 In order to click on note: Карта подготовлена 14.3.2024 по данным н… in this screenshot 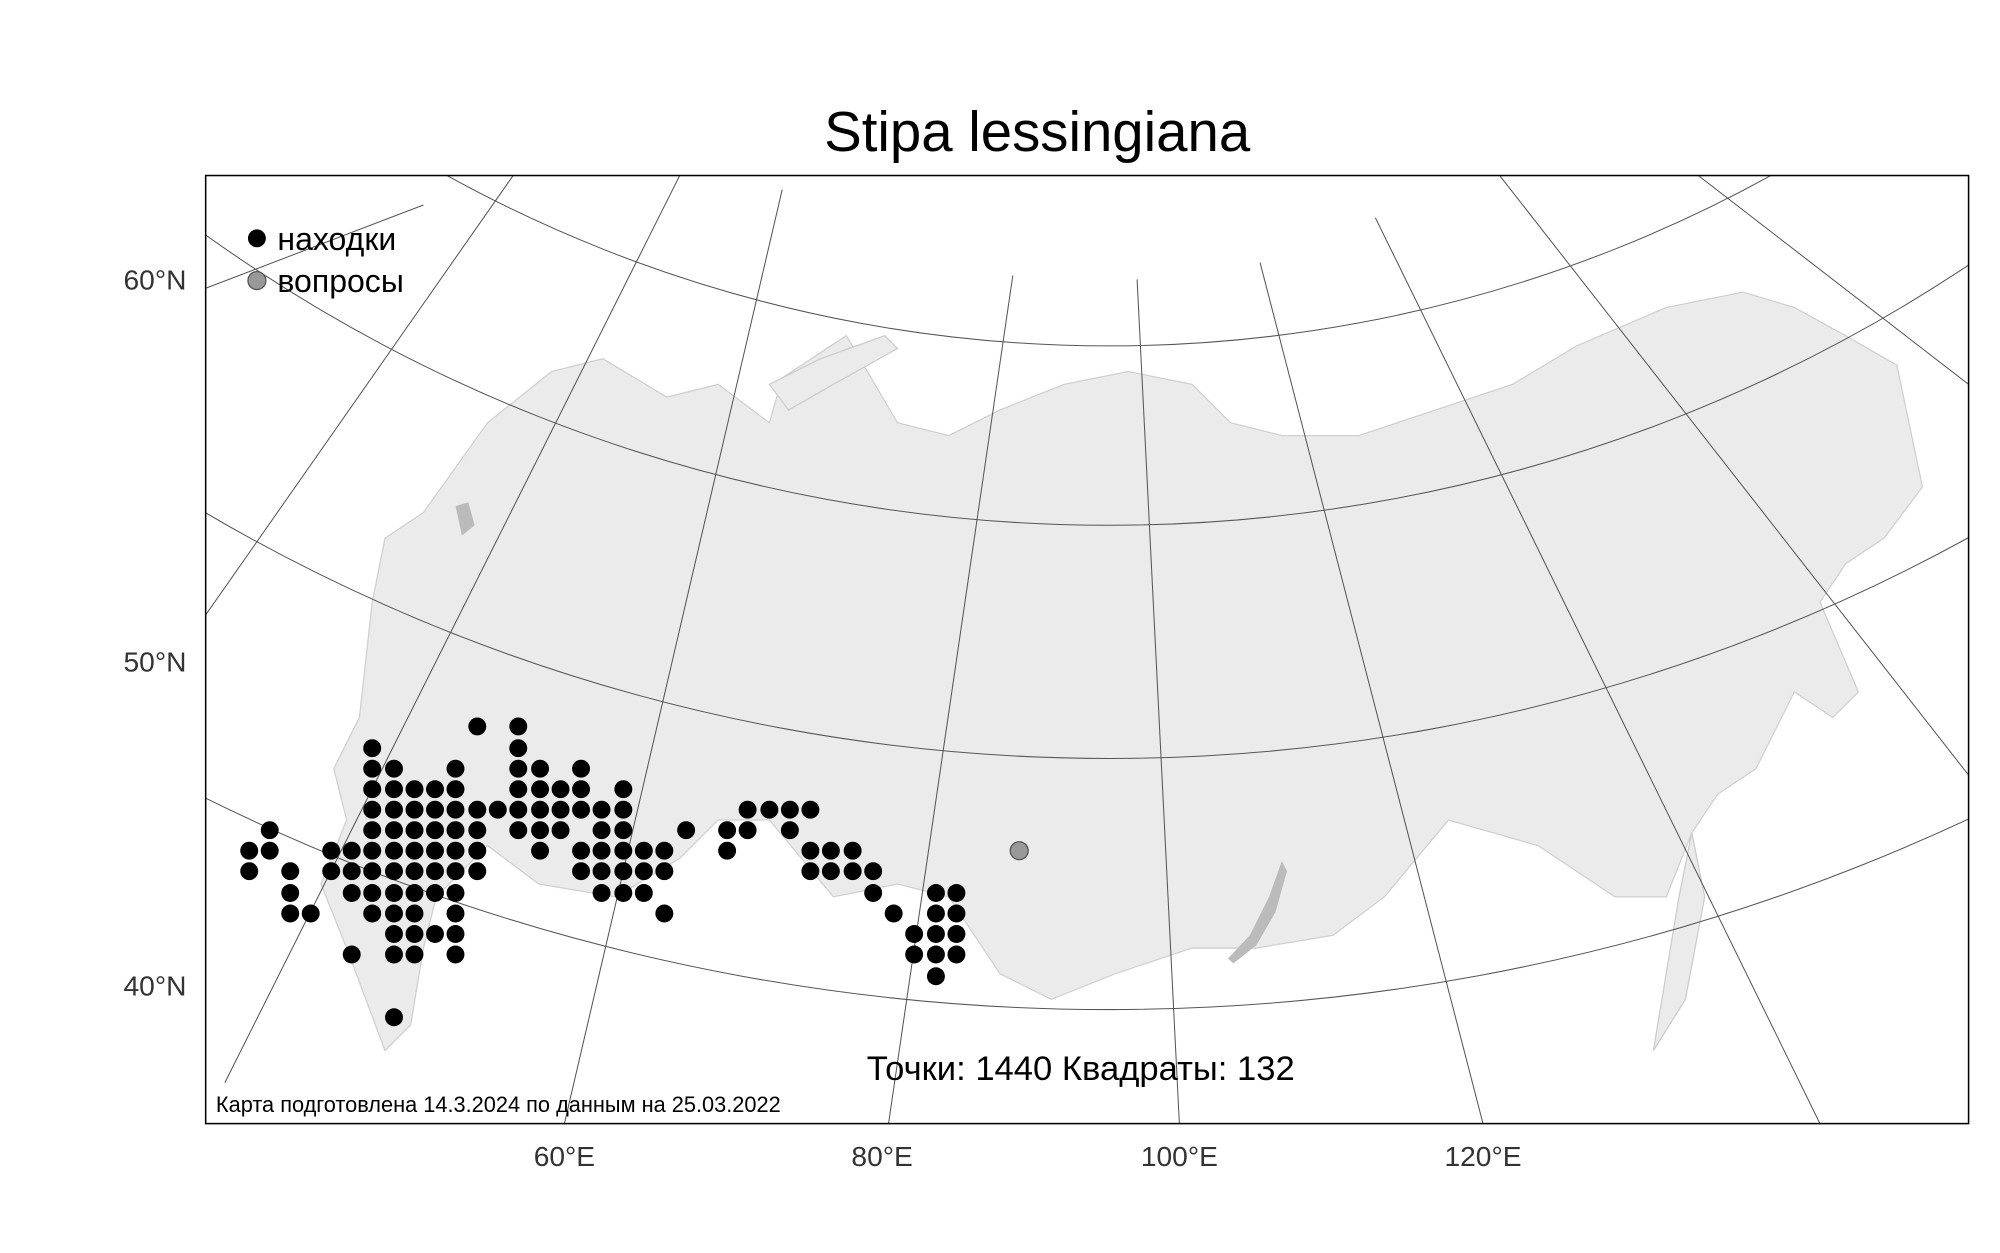, I will do `click(498, 1104)`.